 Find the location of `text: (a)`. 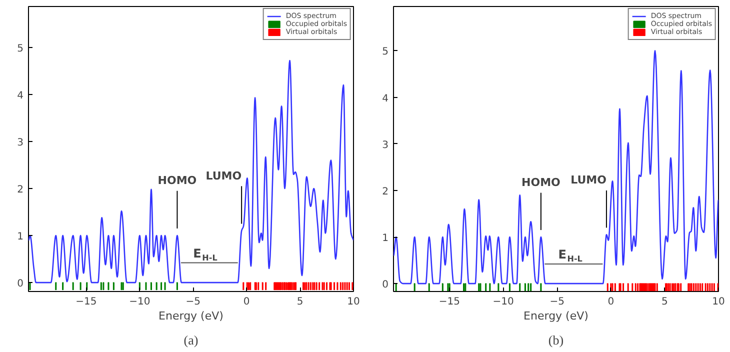

text: (a) is located at coordinates (191, 340).